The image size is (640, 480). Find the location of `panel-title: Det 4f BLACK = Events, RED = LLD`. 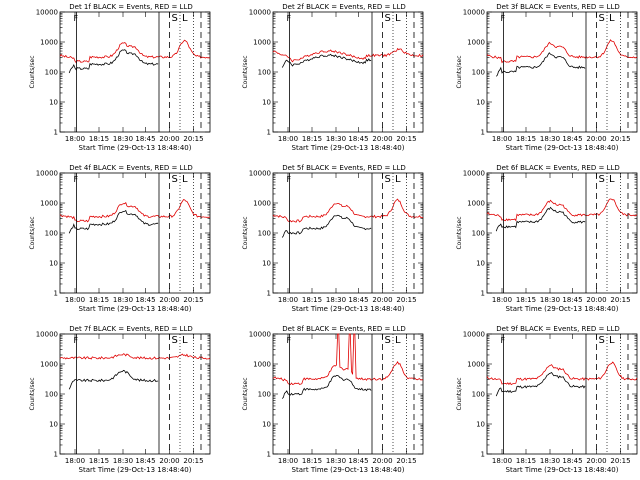

panel-title: Det 4f BLACK = Events, RED = LLD is located at coordinates (130, 168).